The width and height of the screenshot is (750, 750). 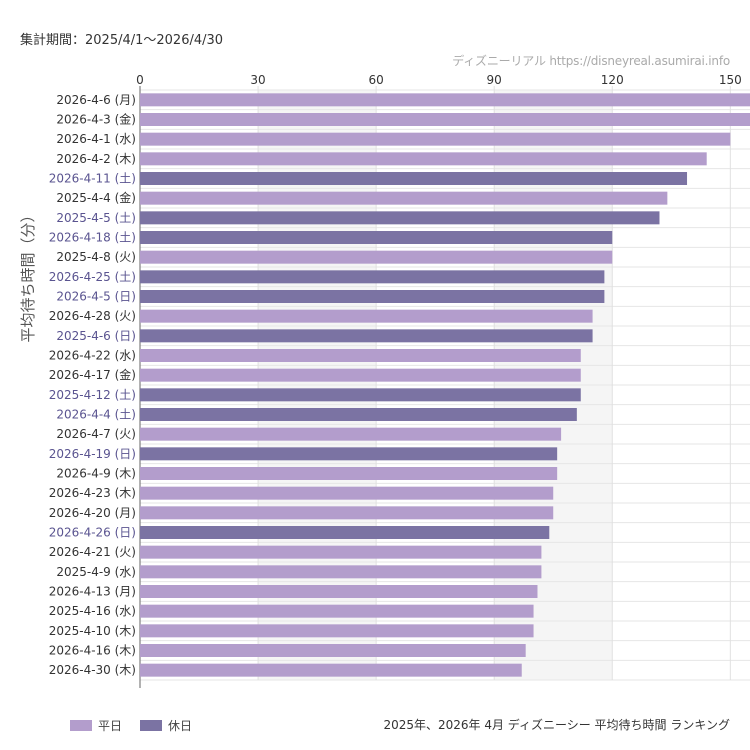 I want to click on x-tick-label: 30, so click(x=257, y=80).